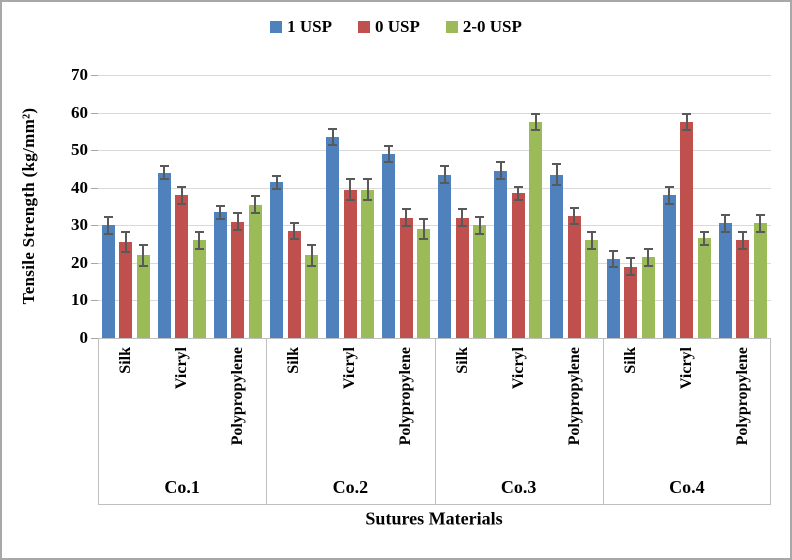 The height and width of the screenshot is (560, 792). What do you see at coordinates (451, 27) in the screenshot?
I see `legend-swatch-2-0-usp` at bounding box center [451, 27].